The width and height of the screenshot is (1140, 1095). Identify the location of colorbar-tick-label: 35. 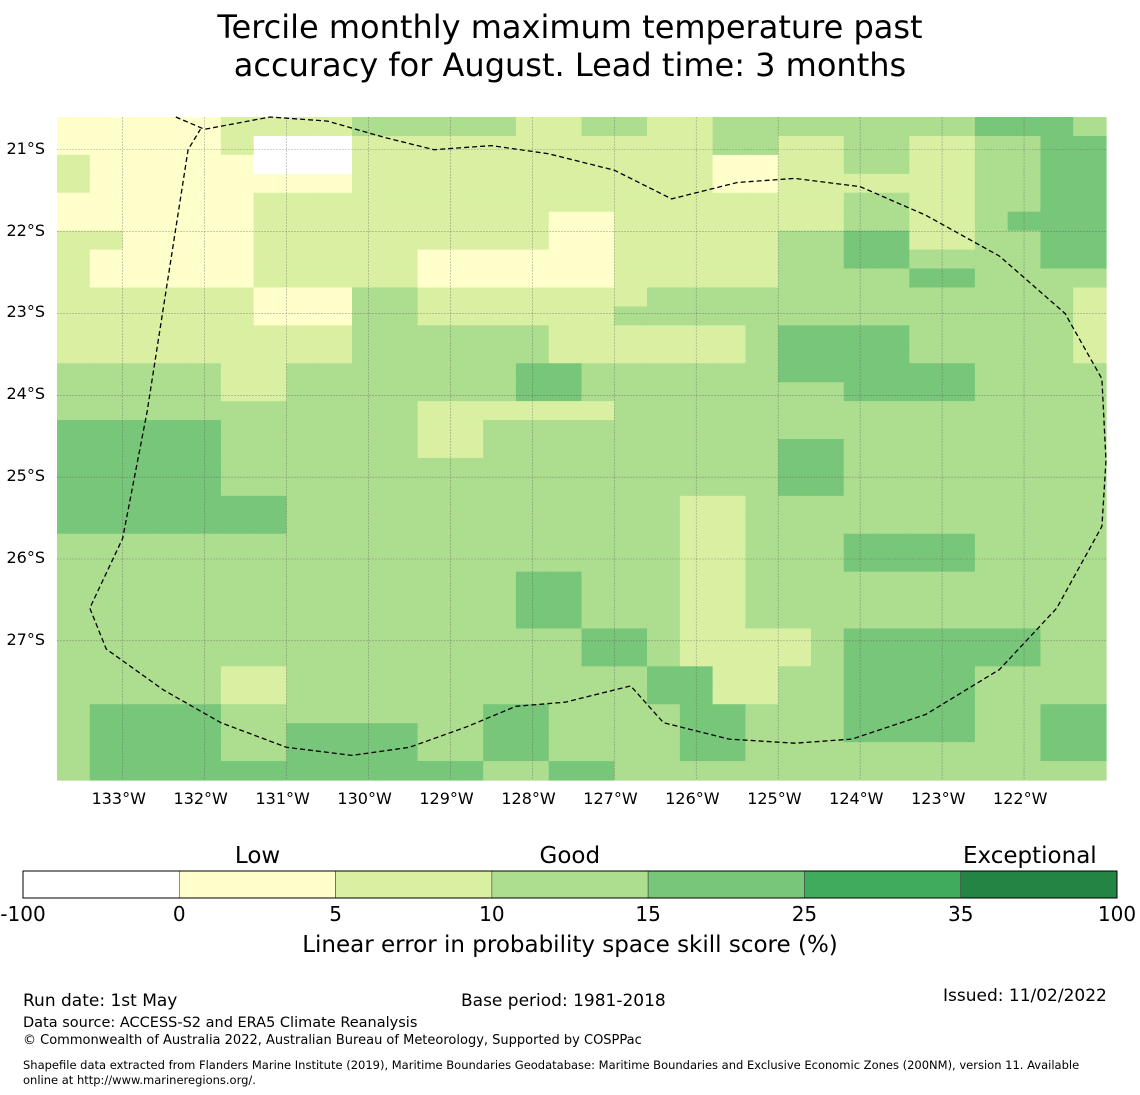
(960, 914).